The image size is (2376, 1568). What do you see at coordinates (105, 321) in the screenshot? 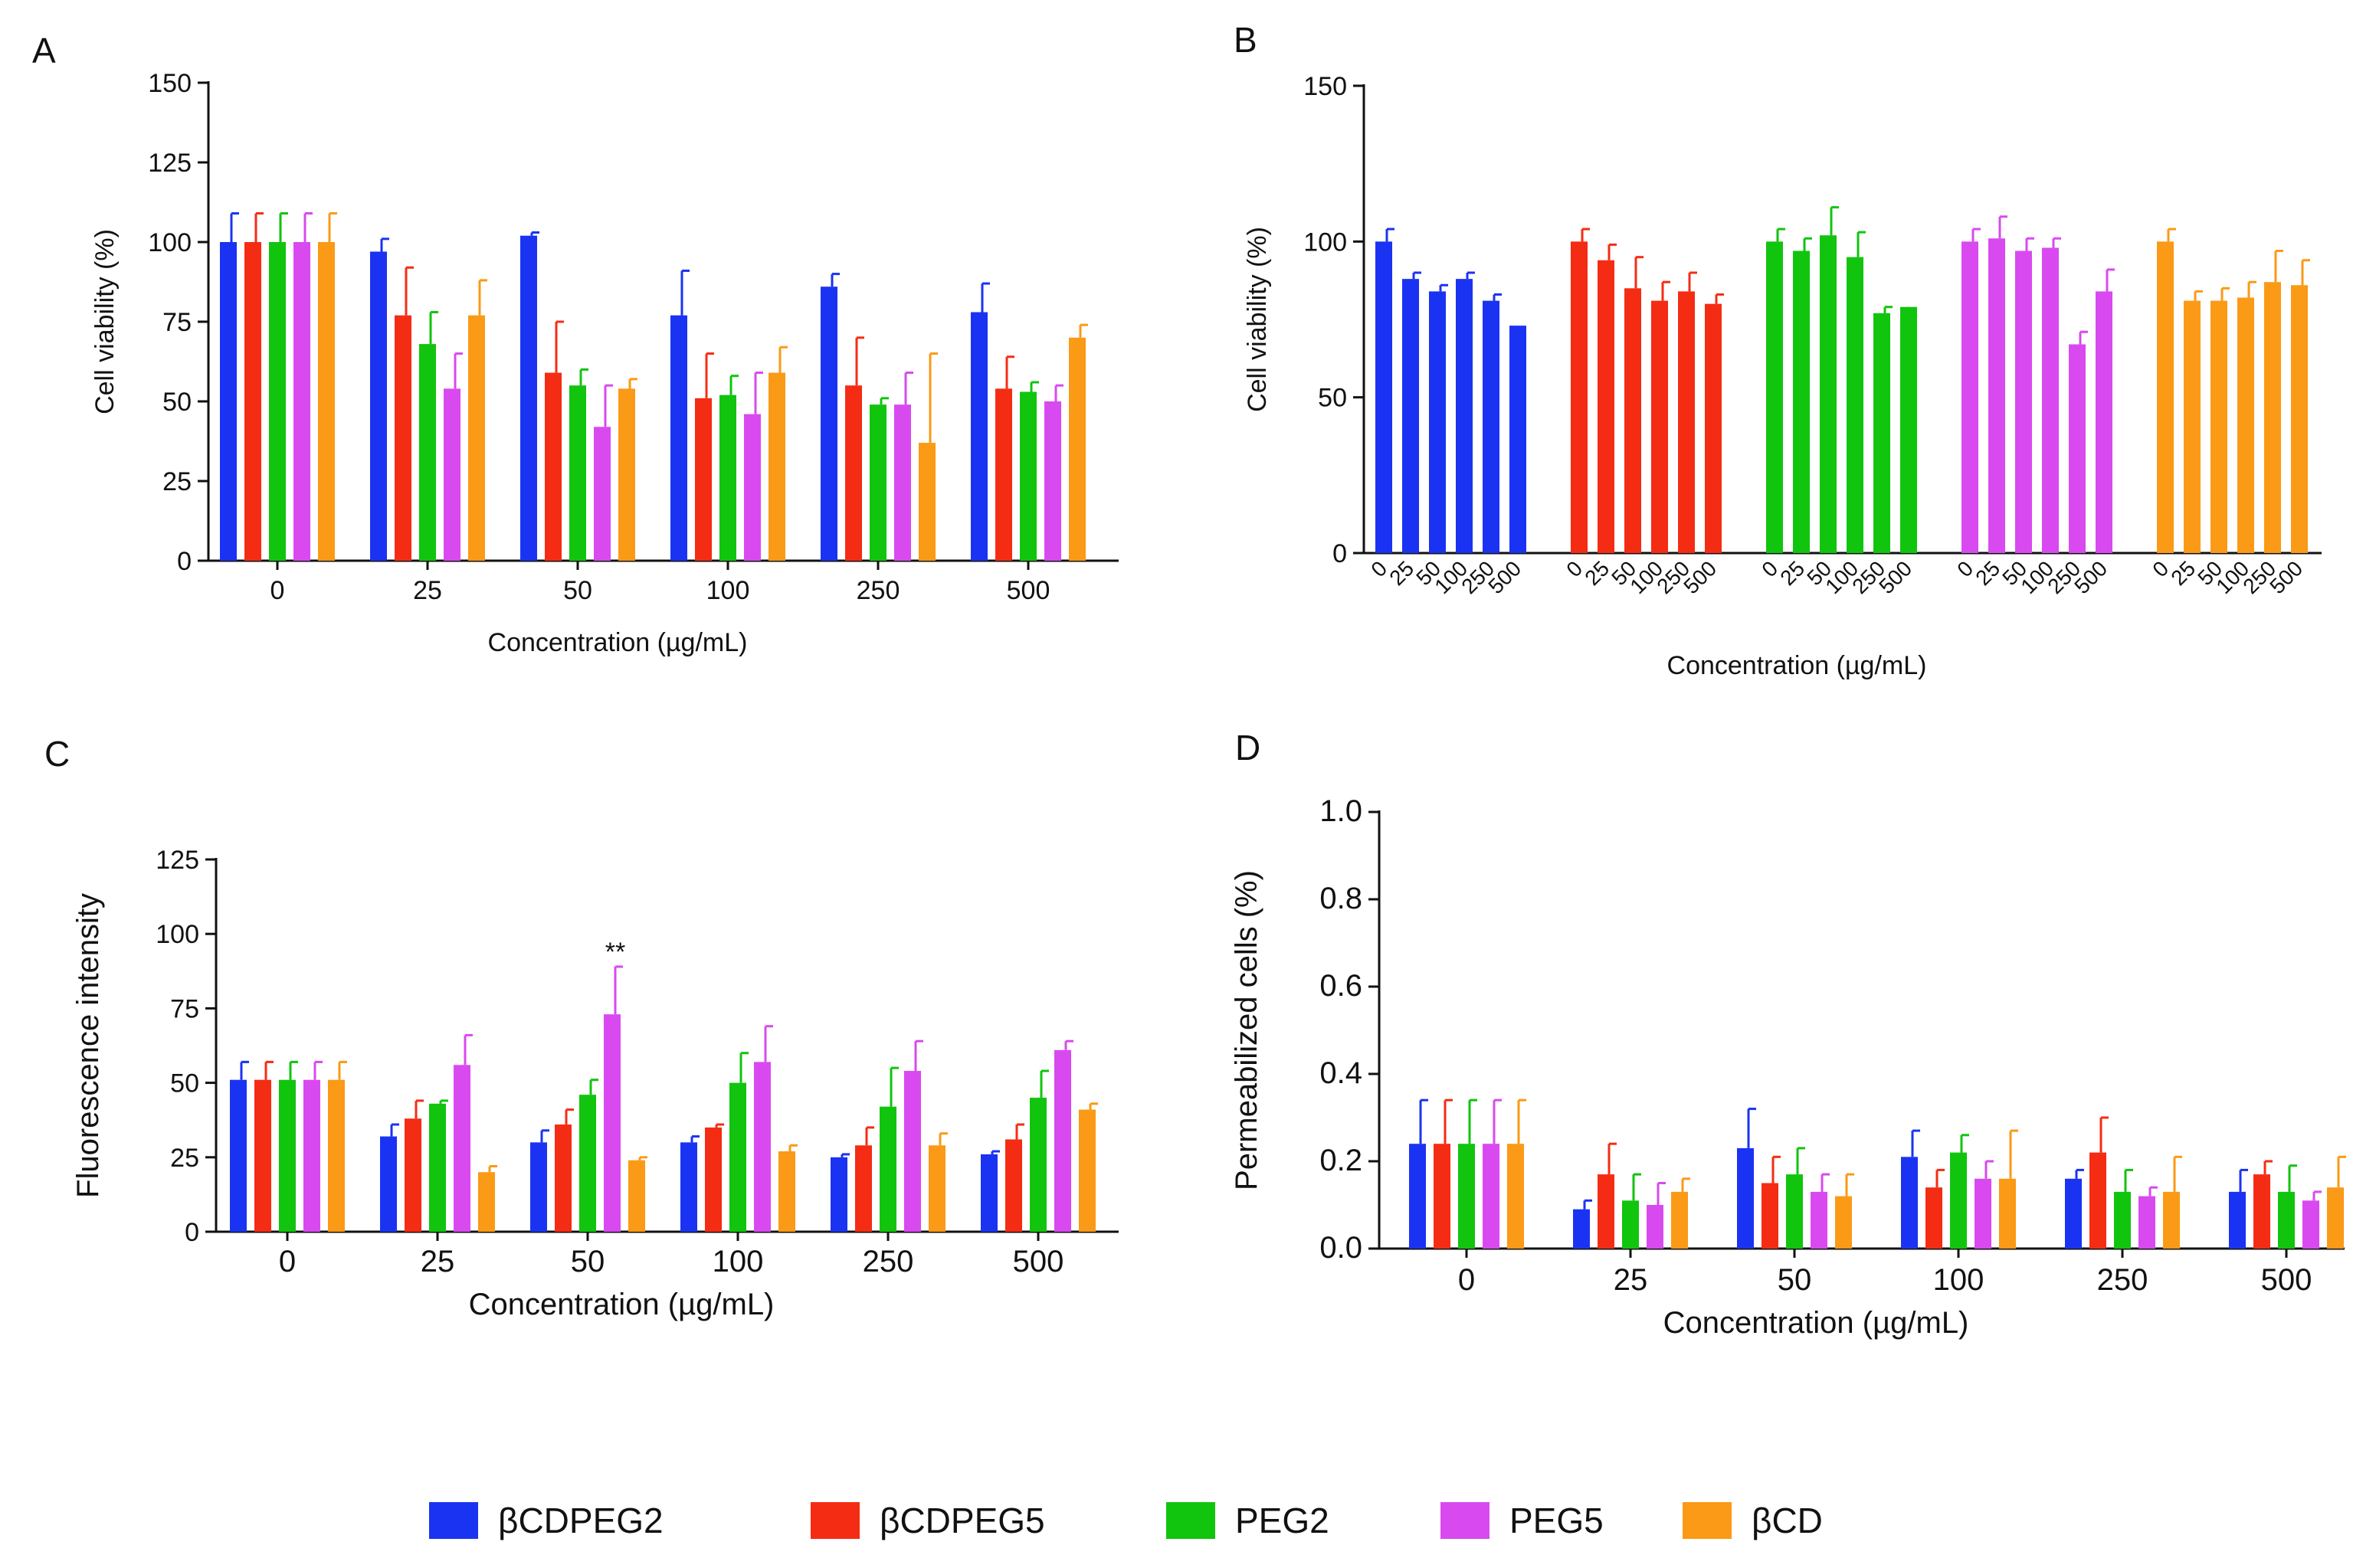
I see `y-axis-title-a: Cell viability (%)` at bounding box center [105, 321].